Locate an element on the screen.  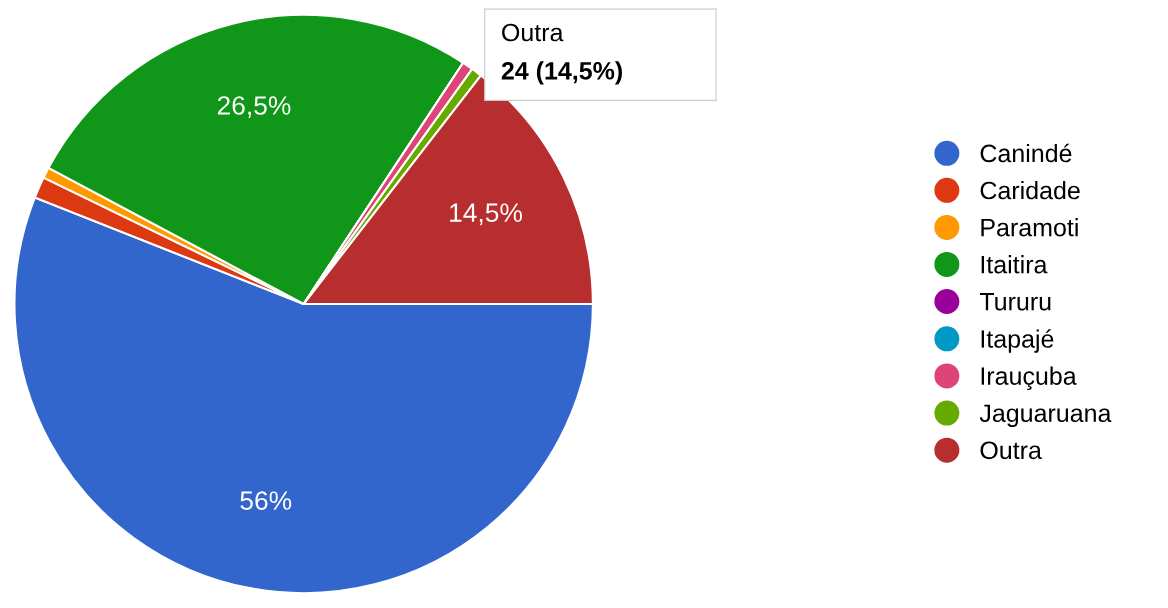
legend-label: Tururu is located at coordinates (1015, 302).